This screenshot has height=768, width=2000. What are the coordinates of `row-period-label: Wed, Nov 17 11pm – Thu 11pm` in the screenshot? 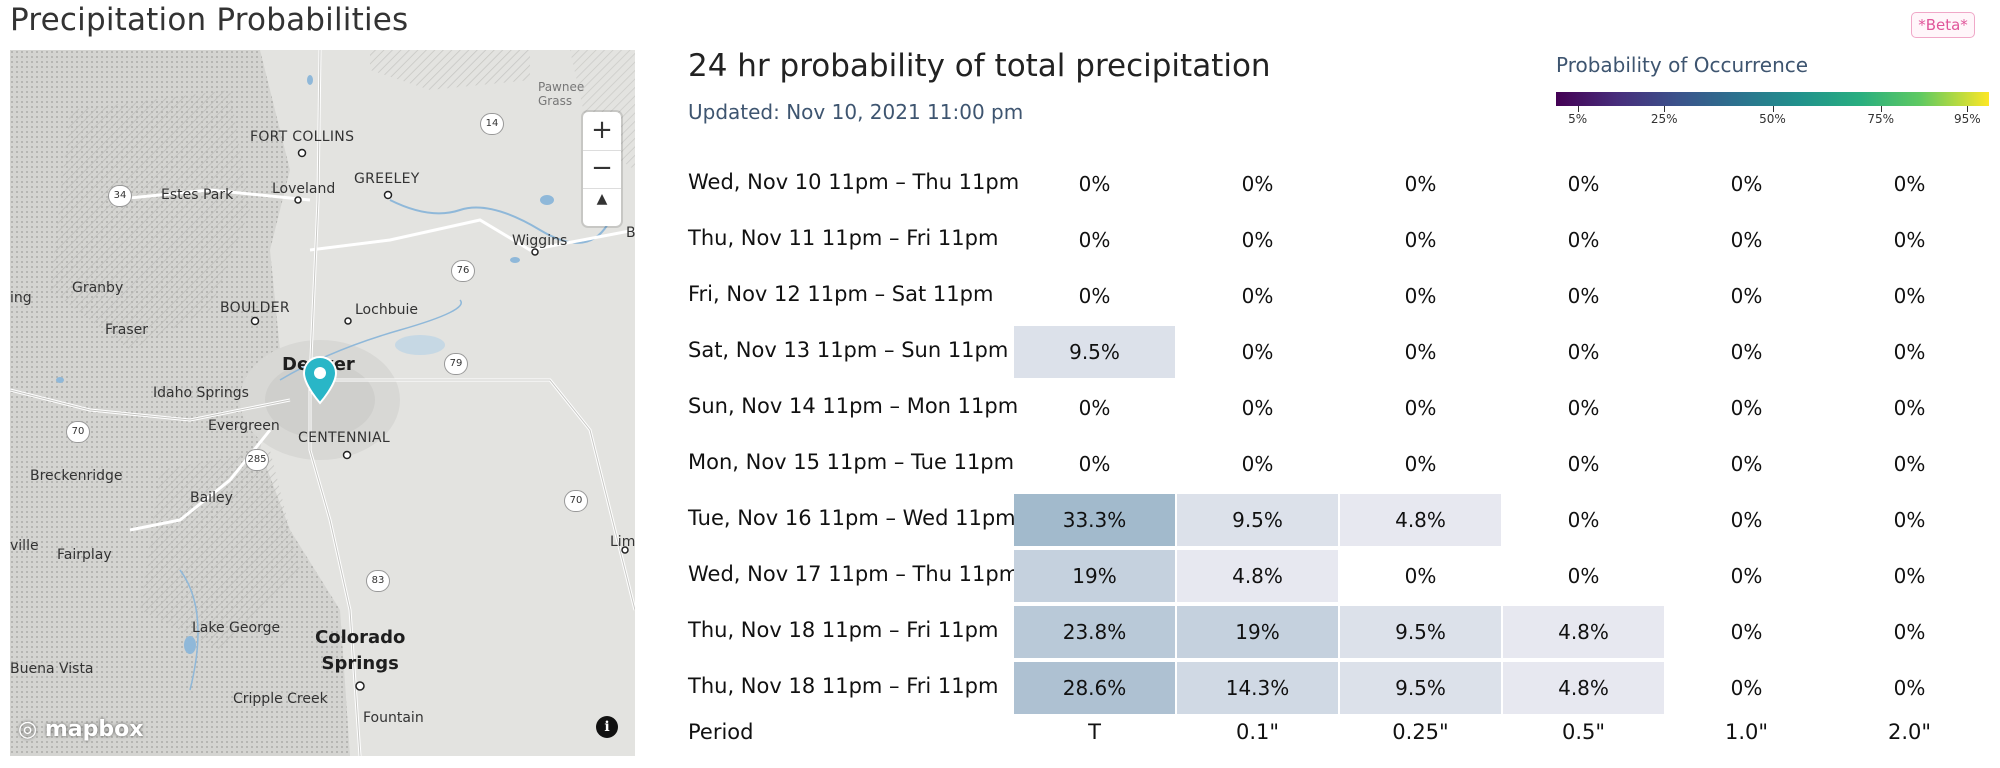 It's located at (854, 574).